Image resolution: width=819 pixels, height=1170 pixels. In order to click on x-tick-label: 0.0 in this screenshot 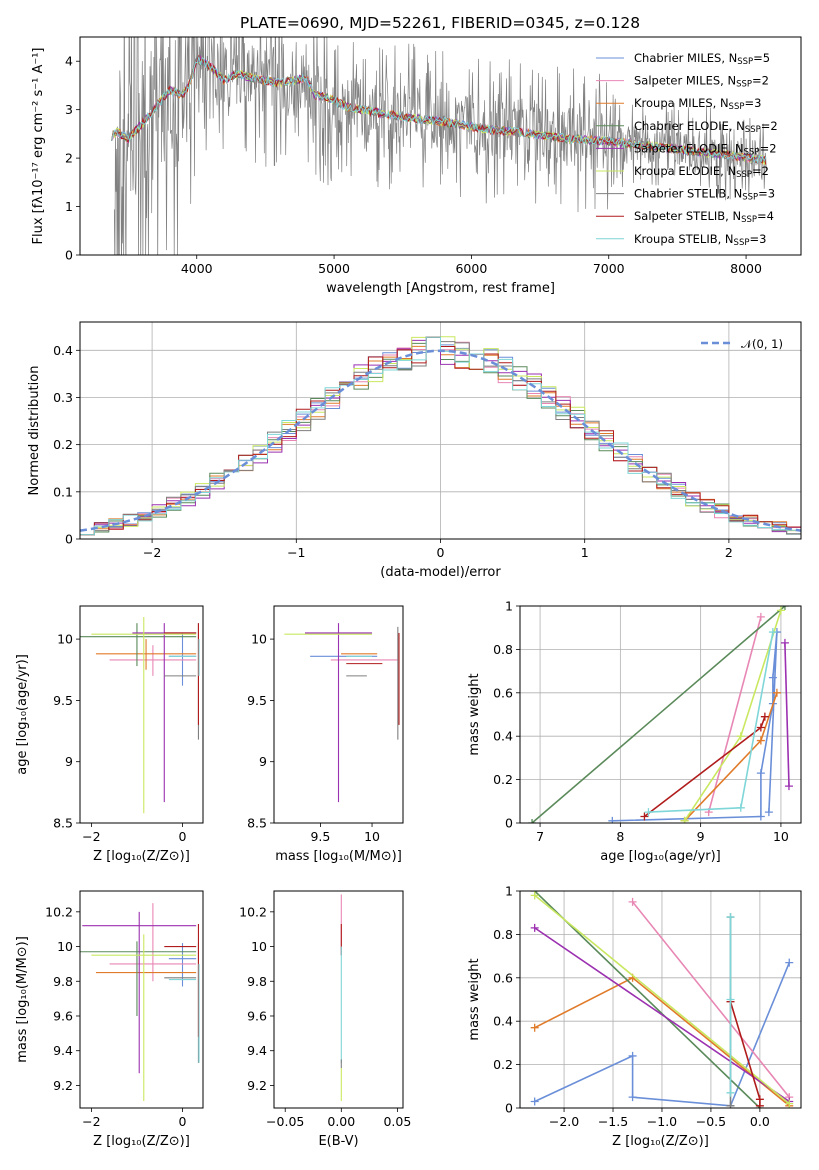, I will do `click(760, 1121)`.